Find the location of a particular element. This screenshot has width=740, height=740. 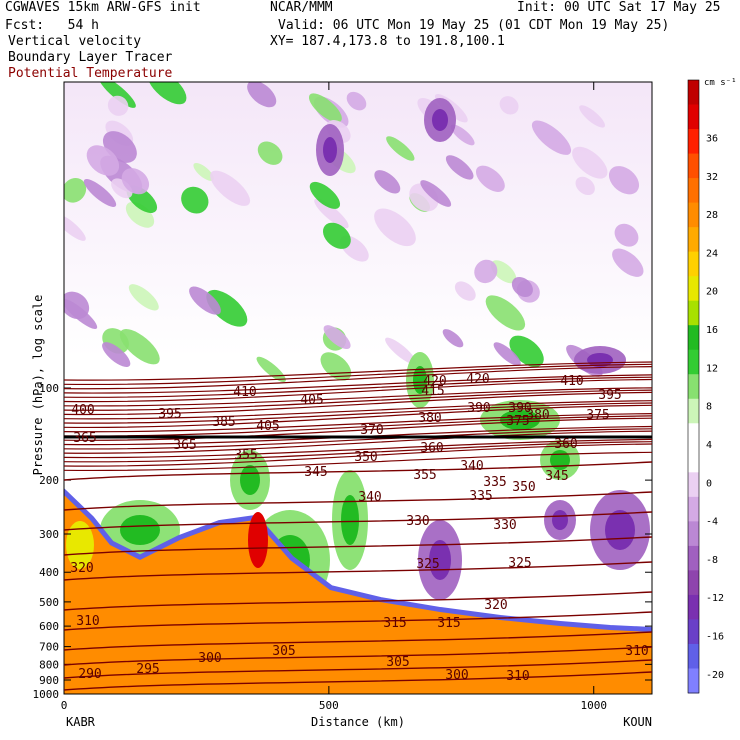

forecast-hour: Fcst: 54 h is located at coordinates (52, 25).